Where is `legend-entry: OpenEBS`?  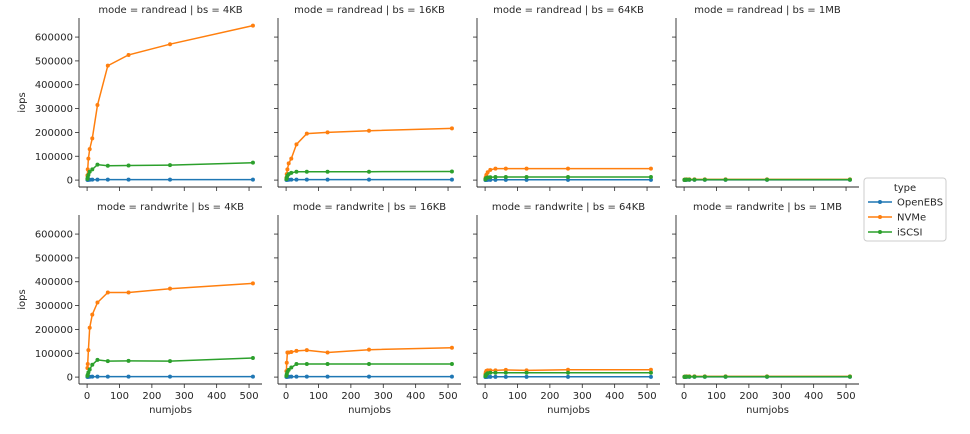 legend-entry: OpenEBS is located at coordinates (920, 203).